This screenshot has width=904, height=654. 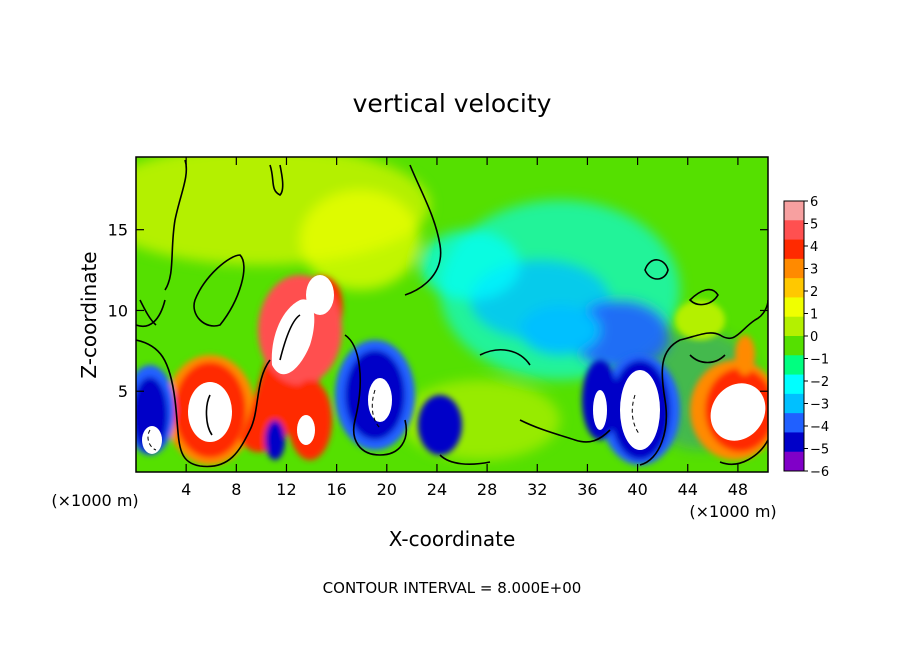 I want to click on x-tick-label: 4, so click(x=186, y=489).